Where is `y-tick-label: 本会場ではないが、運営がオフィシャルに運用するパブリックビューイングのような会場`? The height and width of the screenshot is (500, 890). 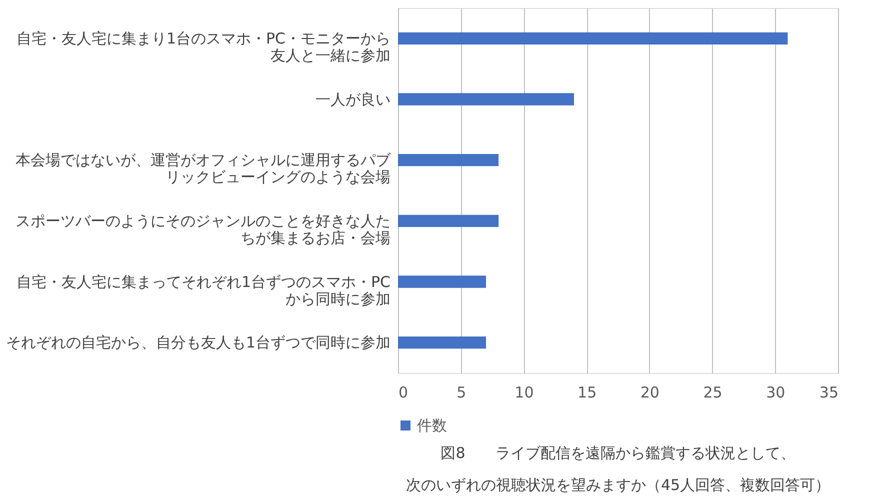
y-tick-label: 本会場ではないが、運営がオフィシャルに運用するパブリックビューイングのような会場 is located at coordinates (204, 168).